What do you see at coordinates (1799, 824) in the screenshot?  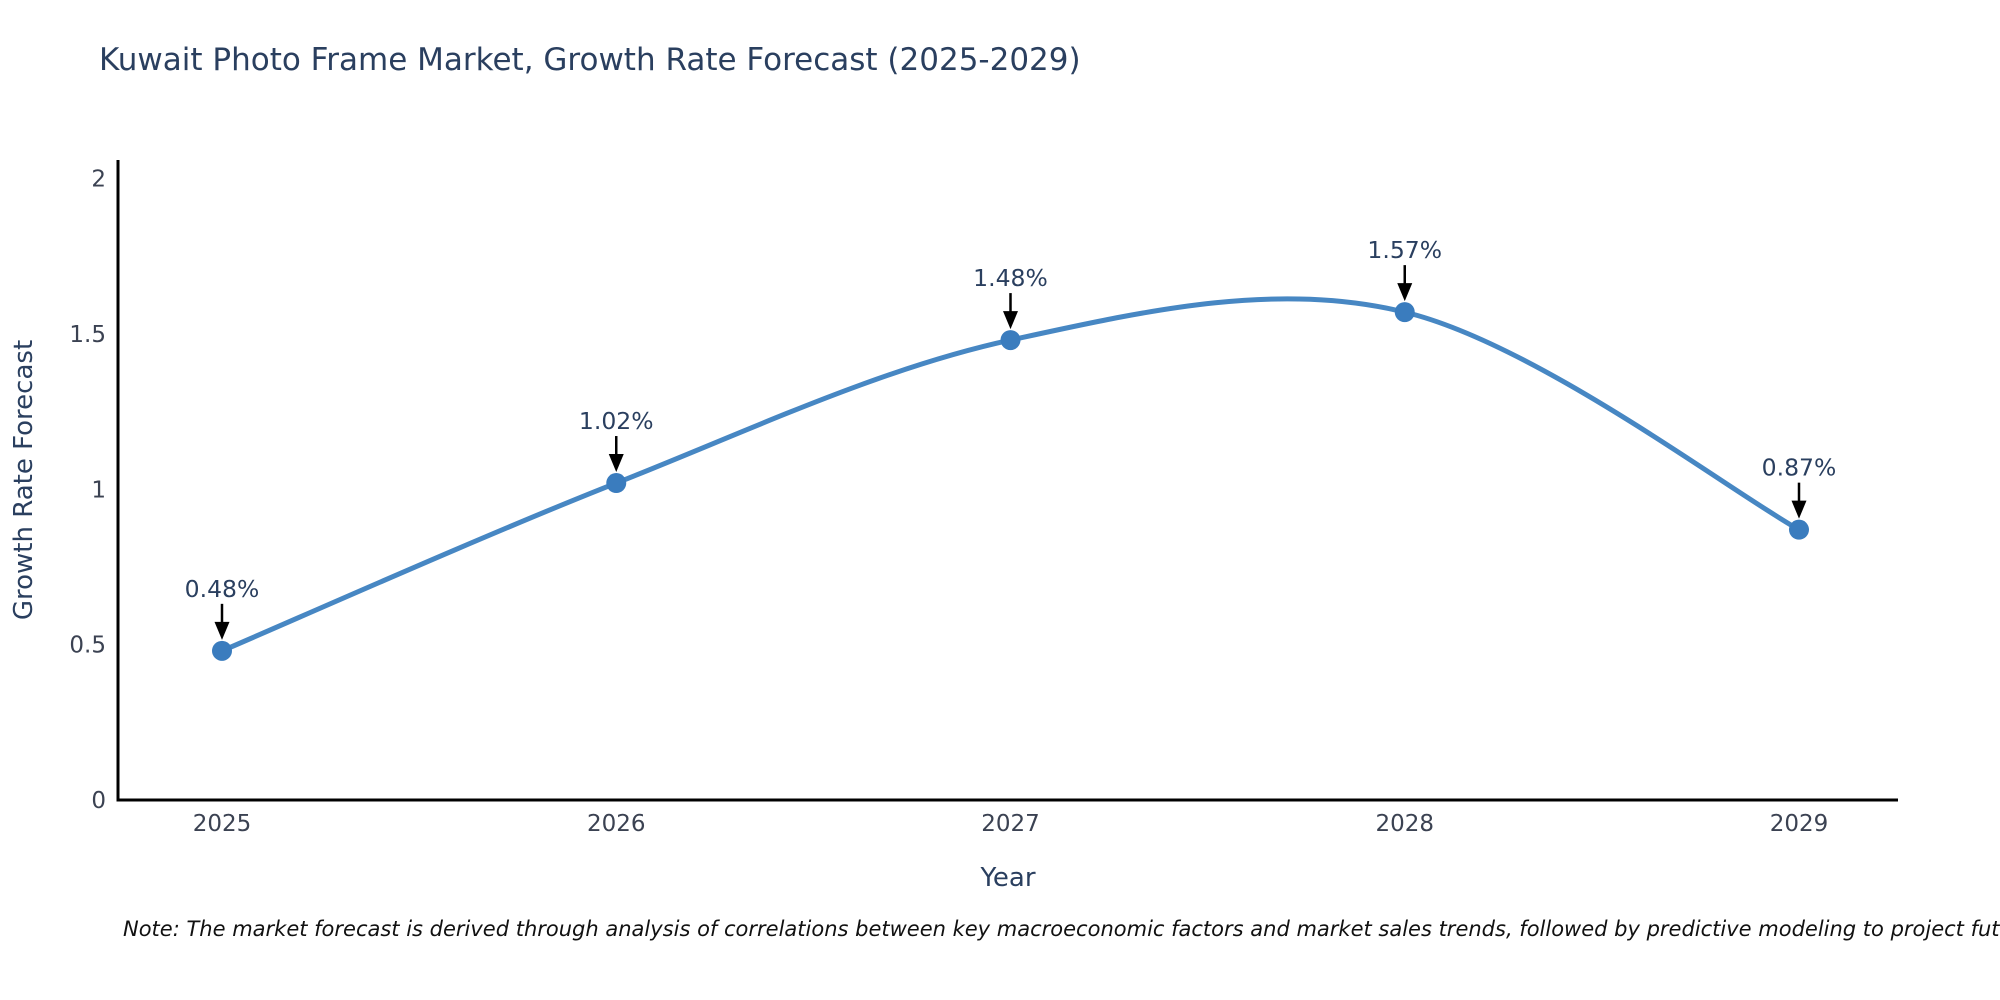 I see `x-tick-label: 2029` at bounding box center [1799, 824].